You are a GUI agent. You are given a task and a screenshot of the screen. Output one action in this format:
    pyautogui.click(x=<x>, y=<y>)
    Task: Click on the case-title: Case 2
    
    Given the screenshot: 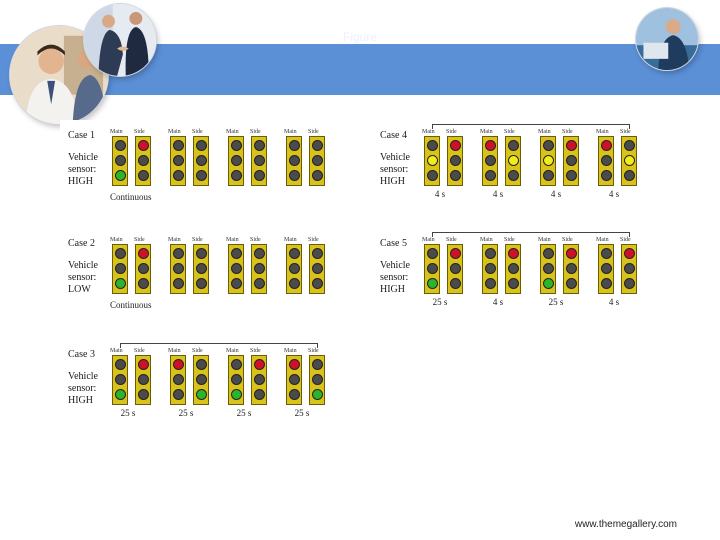 What is the action you would take?
    pyautogui.click(x=81, y=243)
    